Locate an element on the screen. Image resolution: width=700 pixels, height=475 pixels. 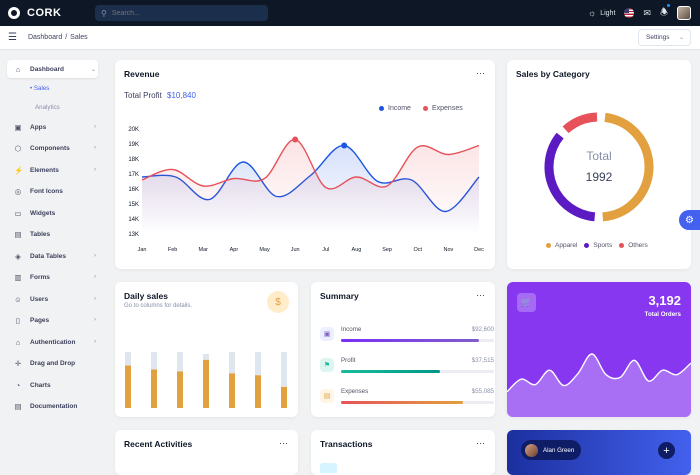
user-avatar is located at coordinates (684, 13).